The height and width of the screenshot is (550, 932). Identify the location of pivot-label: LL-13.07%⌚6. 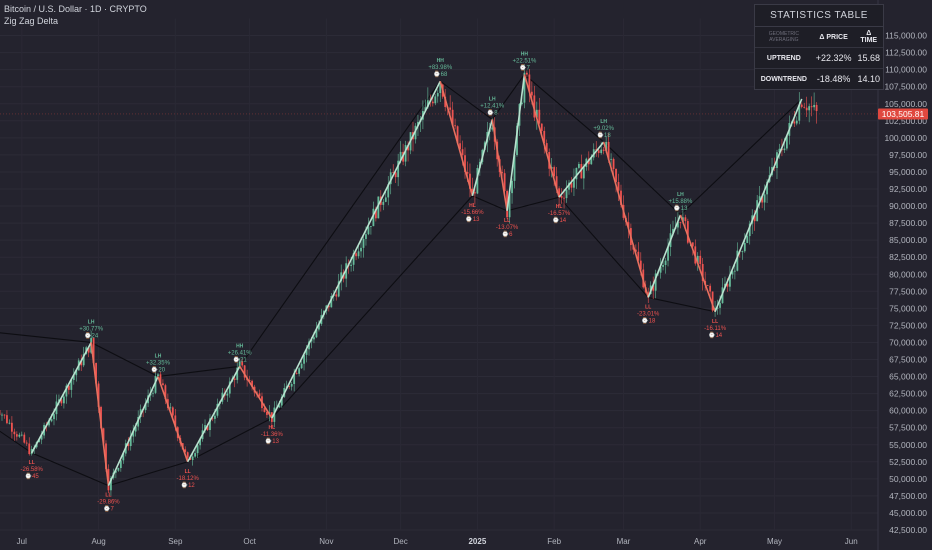
(507, 228).